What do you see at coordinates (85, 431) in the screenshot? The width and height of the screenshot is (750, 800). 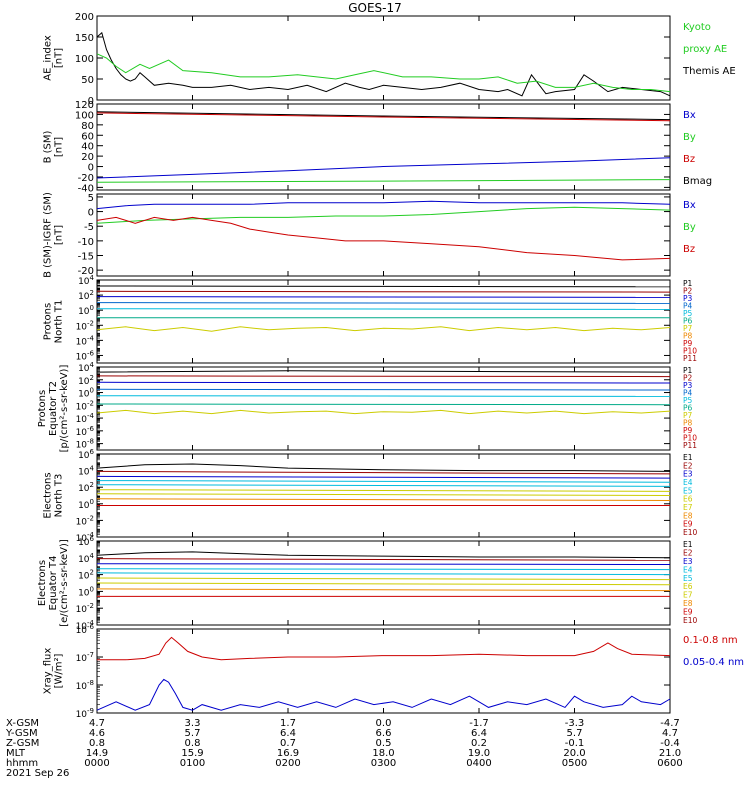 I see `y-tick-label: 10-6` at bounding box center [85, 431].